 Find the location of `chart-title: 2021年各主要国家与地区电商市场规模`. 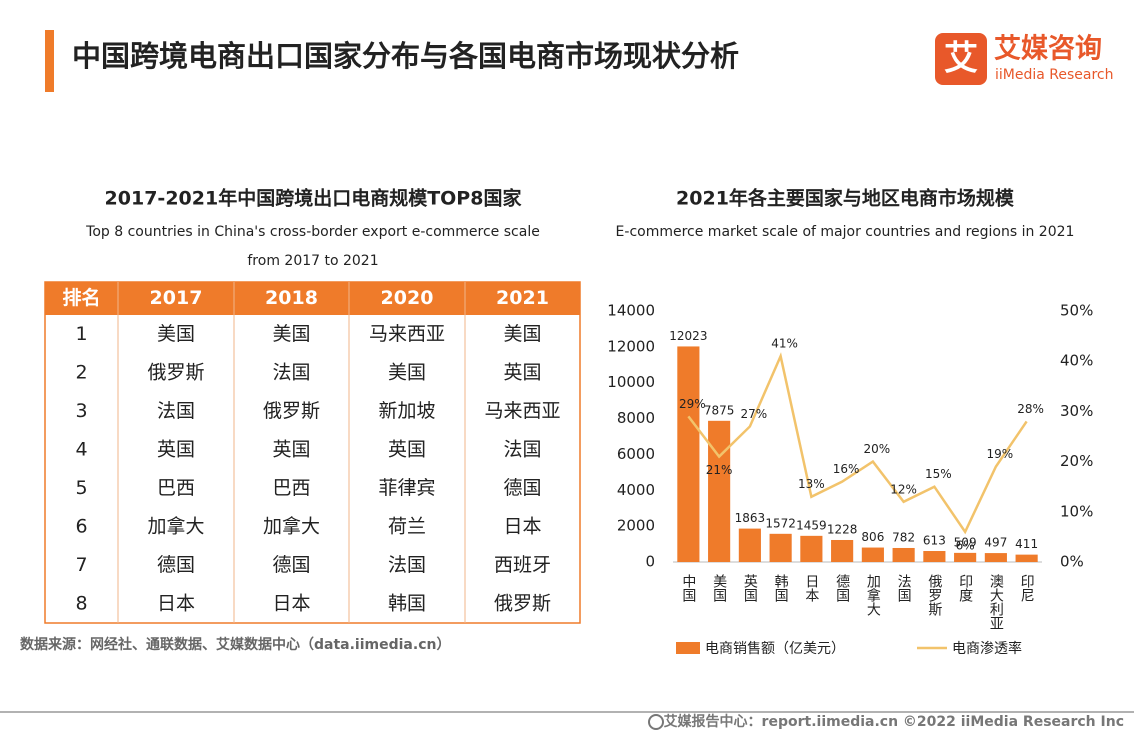

chart-title: 2021年各主要国家与地区电商市场规模 is located at coordinates (845, 198).